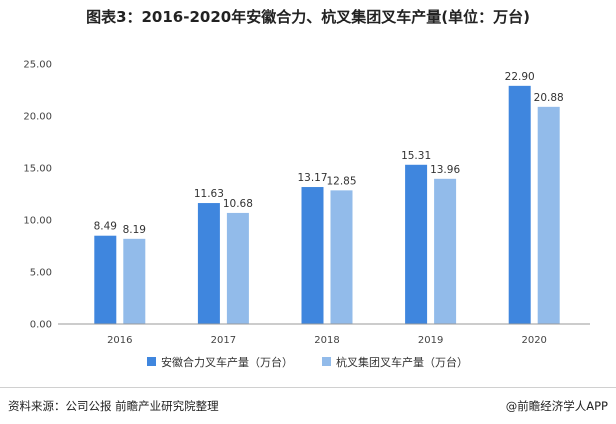 The height and width of the screenshot is (424, 616). What do you see at coordinates (37, 65) in the screenshot?
I see `y-tick-label: 25.00` at bounding box center [37, 65].